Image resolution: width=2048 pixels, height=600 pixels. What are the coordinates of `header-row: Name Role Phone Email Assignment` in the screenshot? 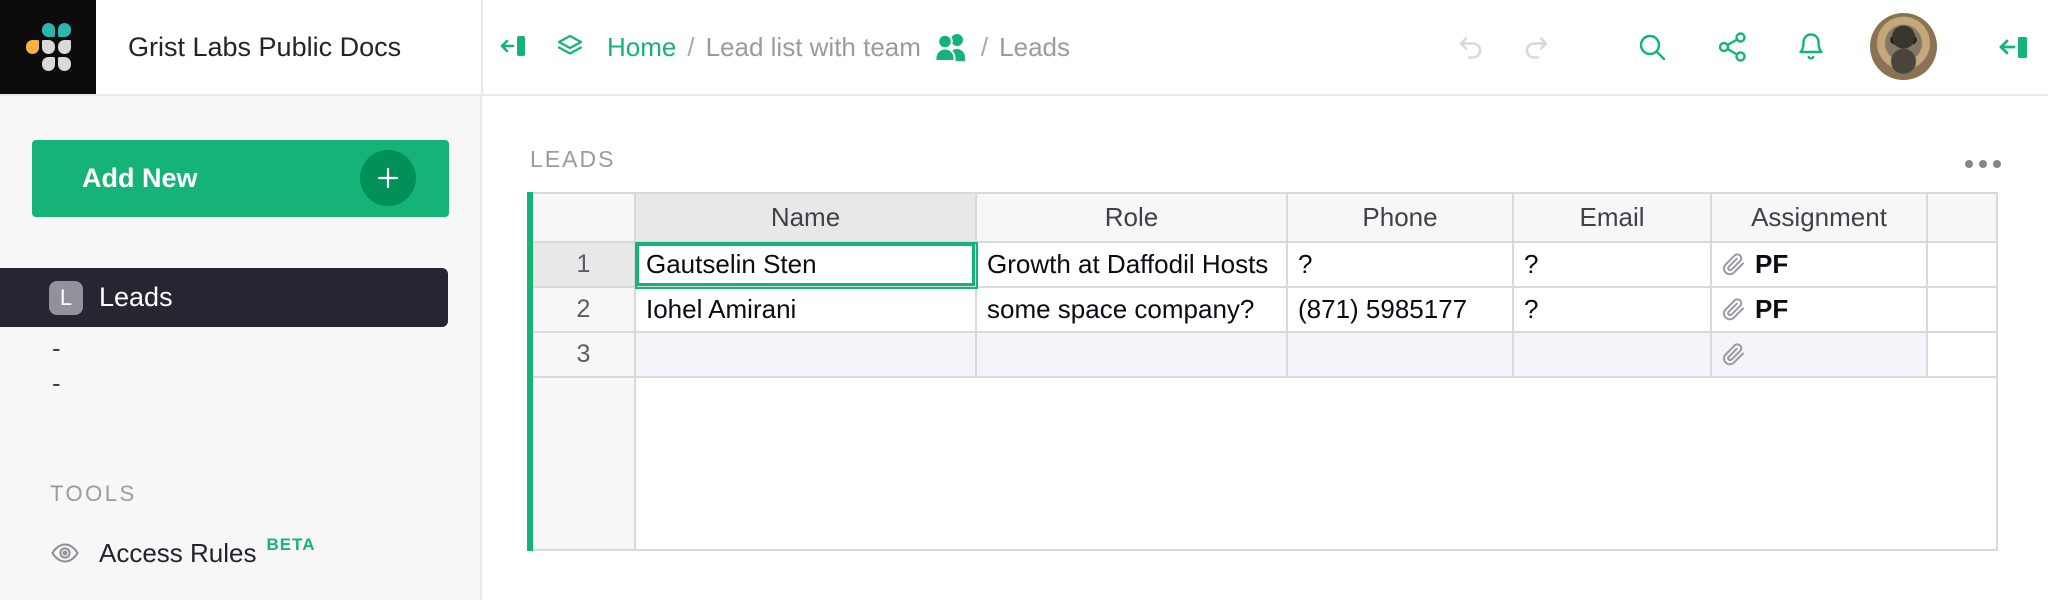 It's located at (1264, 218).